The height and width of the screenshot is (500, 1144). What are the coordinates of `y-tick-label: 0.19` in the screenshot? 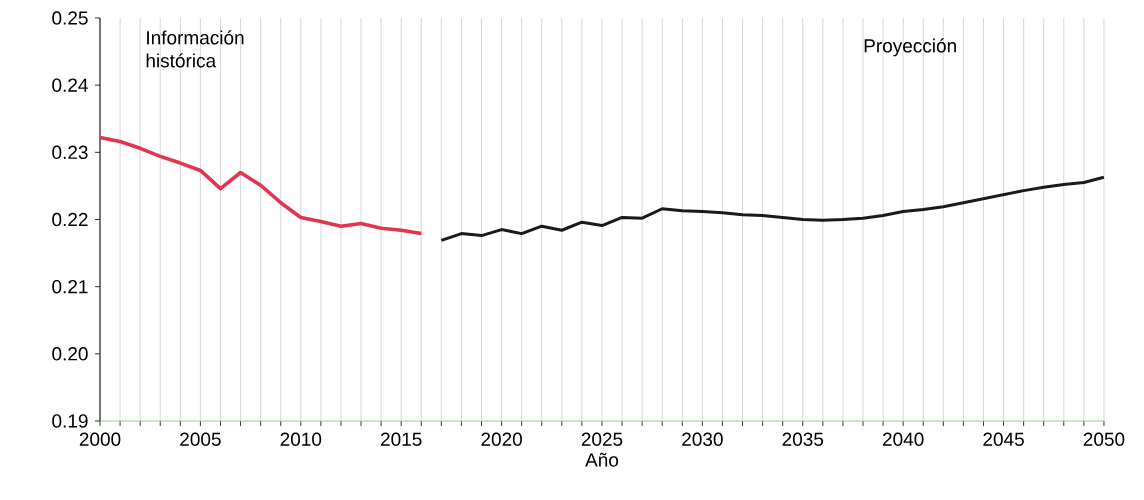 It's located at (70, 421).